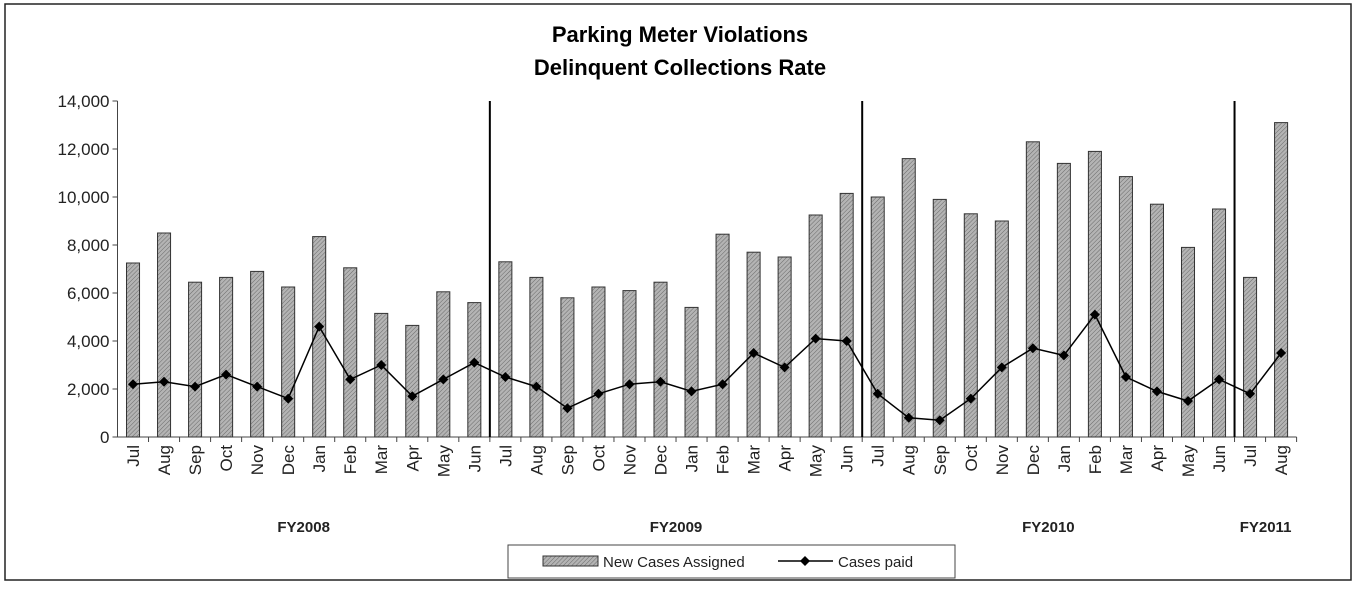 This screenshot has width=1356, height=589. What do you see at coordinates (1095, 459) in the screenshot?
I see `x-tick-label: Feb` at bounding box center [1095, 459].